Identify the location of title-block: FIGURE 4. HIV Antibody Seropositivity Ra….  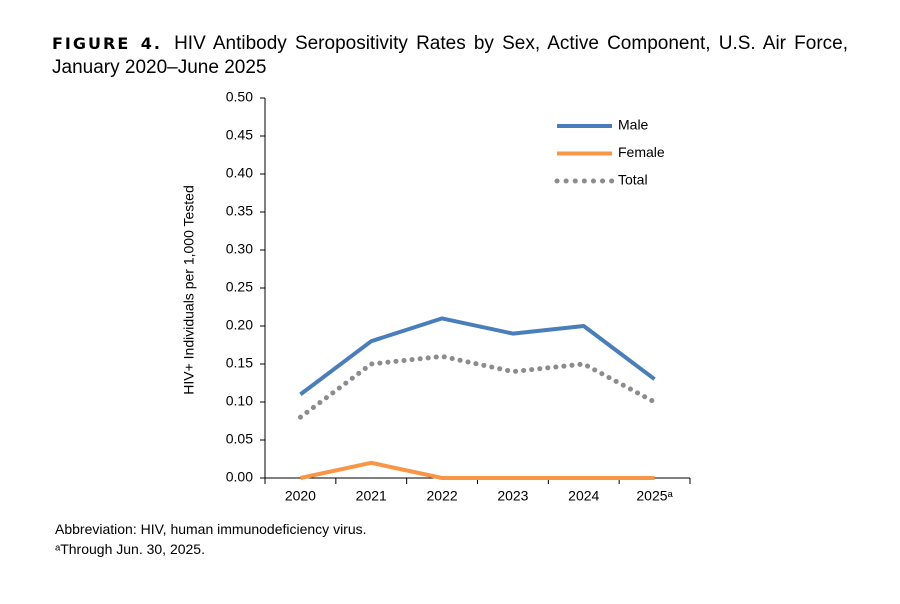
(450, 56).